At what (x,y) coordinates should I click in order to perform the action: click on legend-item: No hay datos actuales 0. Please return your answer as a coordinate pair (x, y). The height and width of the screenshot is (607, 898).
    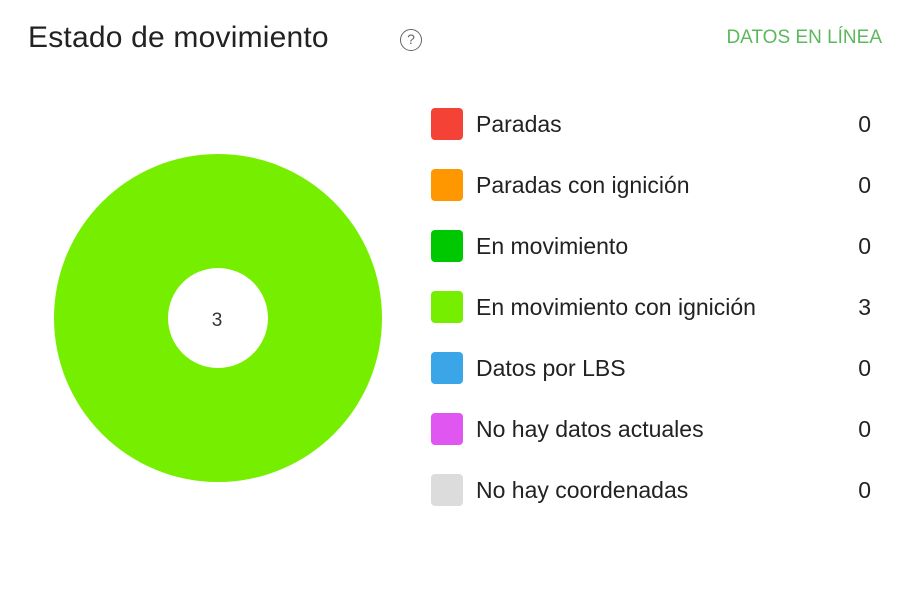
    Looking at the image, I should click on (651, 429).